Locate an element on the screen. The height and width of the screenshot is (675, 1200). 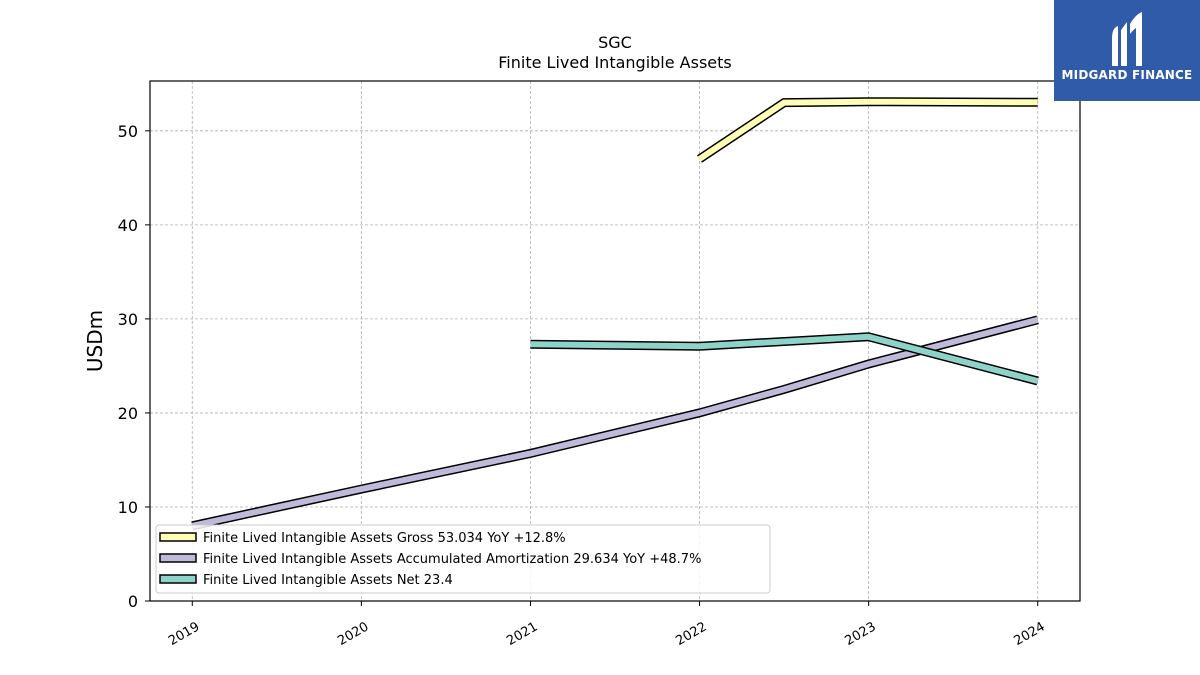
legend-box is located at coordinates (463, 559).